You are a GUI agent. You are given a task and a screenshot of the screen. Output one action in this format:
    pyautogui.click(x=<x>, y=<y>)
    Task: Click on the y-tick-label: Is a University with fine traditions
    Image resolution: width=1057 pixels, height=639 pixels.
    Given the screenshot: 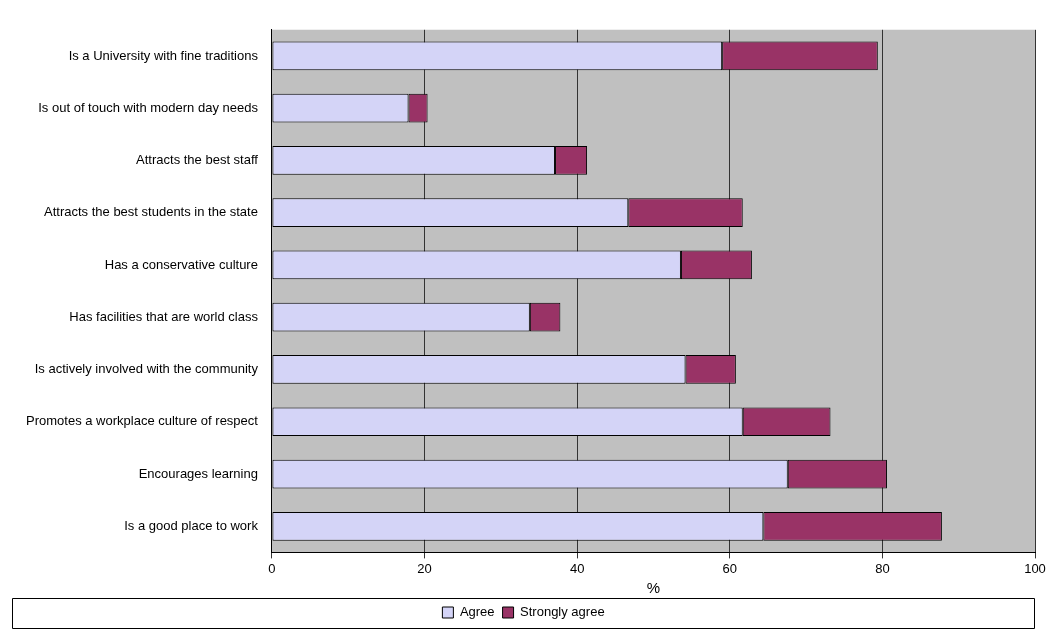 What is the action you would take?
    pyautogui.click(x=163, y=55)
    